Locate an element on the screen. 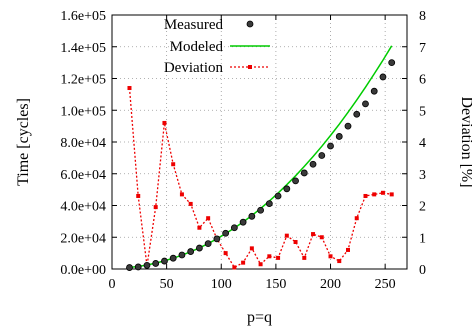 The width and height of the screenshot is (472, 329). y2-tick-label: 5 is located at coordinates (422, 111).